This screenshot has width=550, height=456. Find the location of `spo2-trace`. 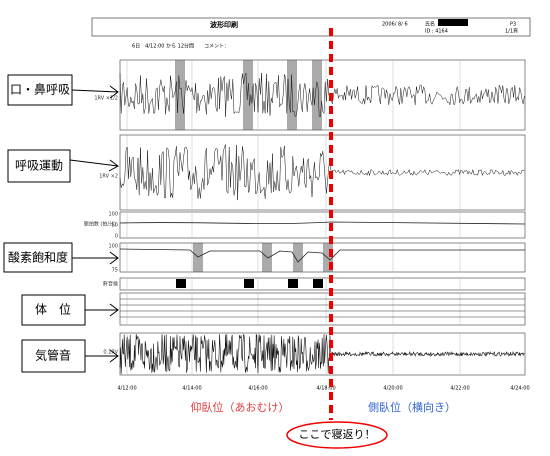

spo2-trace is located at coordinates (322, 255).